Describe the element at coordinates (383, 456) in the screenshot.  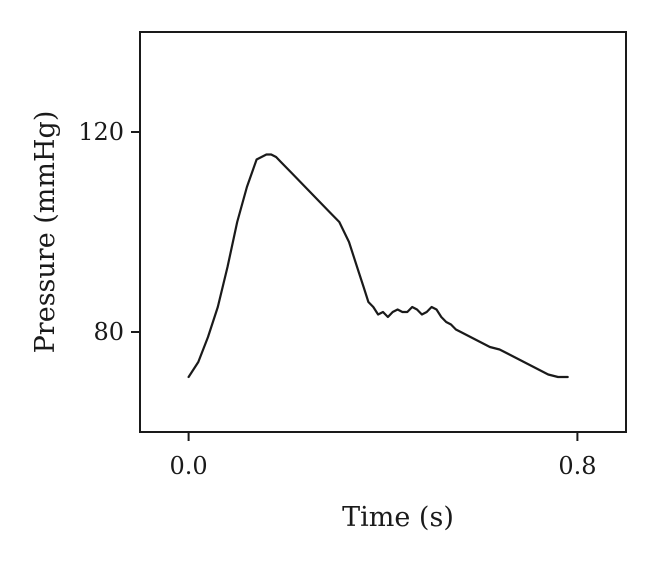
I see `x-axis: 0.0 0.8` at that location.